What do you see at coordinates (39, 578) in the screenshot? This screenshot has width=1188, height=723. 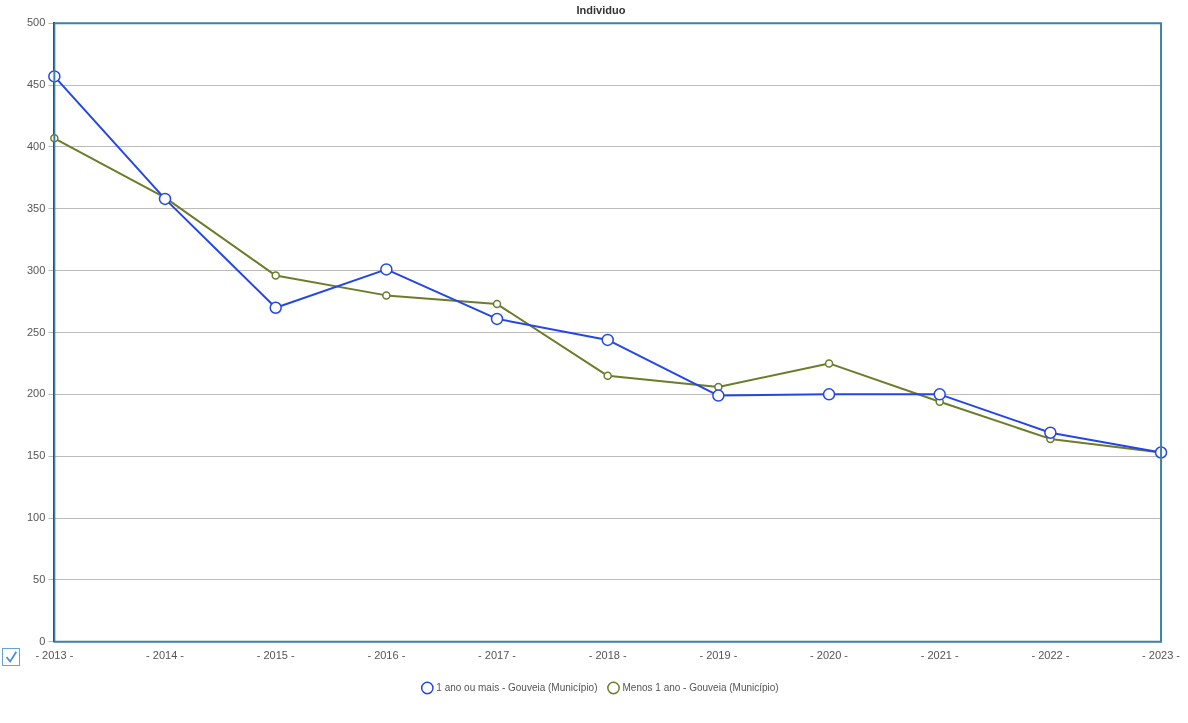 I see `y-tick-label: 50` at bounding box center [39, 578].